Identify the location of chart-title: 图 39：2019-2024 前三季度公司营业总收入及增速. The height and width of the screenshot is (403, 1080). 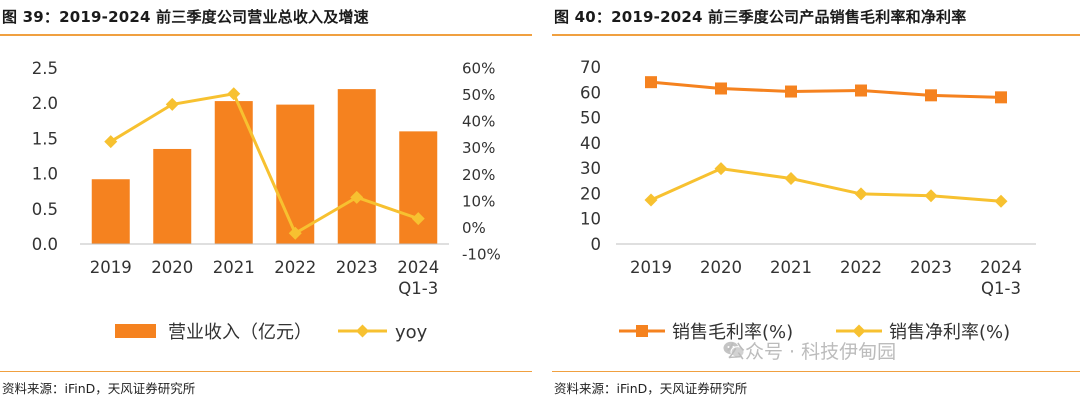
(185, 17).